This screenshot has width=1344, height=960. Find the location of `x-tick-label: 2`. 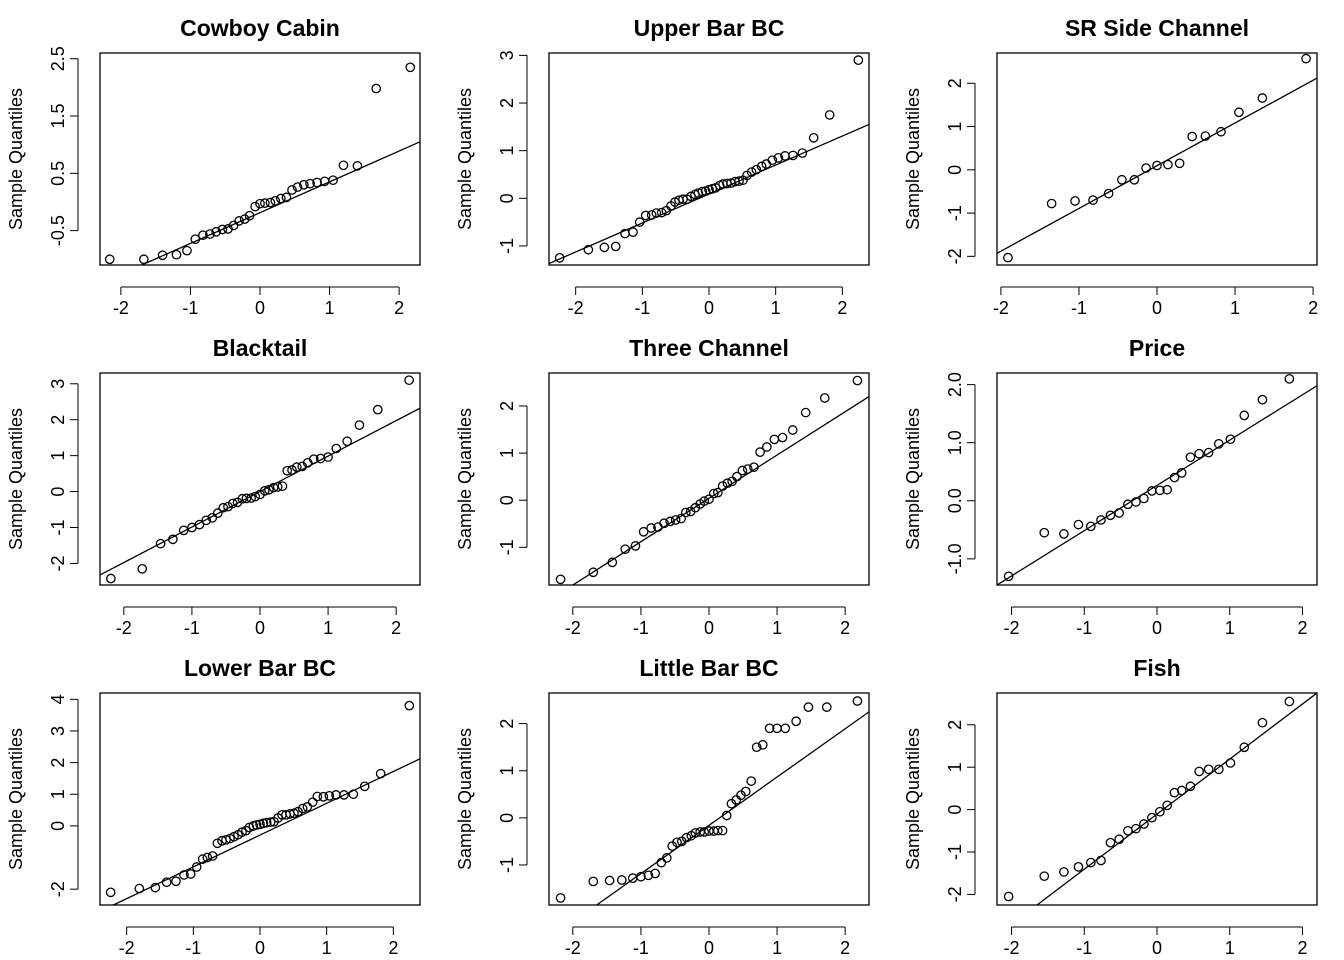

x-tick-label: 2 is located at coordinates (393, 948).